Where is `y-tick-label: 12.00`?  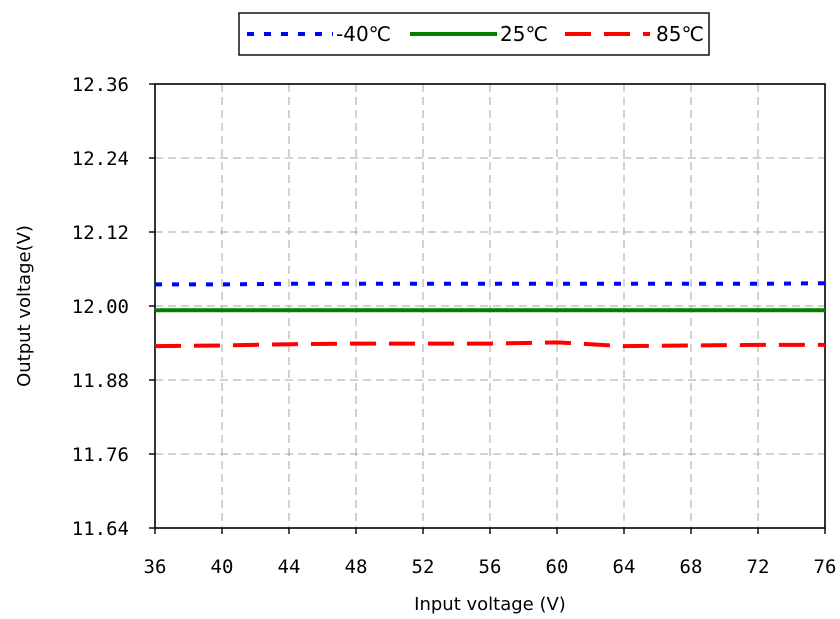 y-tick-label: 12.00 is located at coordinates (100, 307).